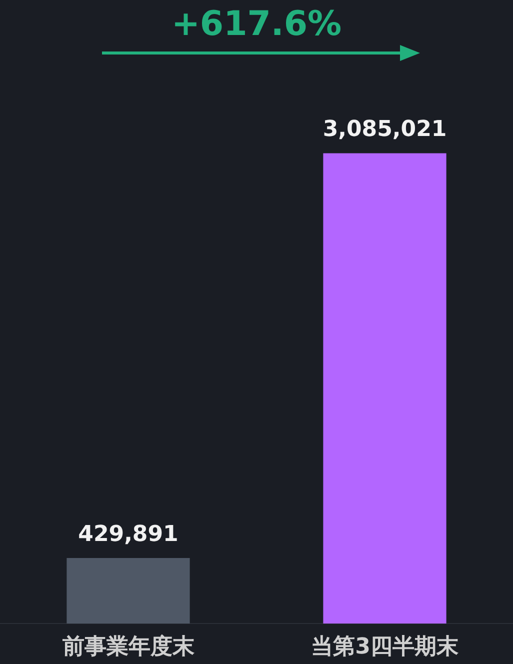 The height and width of the screenshot is (664, 513). What do you see at coordinates (128, 647) in the screenshot?
I see `x-tick-label: 前事業年度末` at bounding box center [128, 647].